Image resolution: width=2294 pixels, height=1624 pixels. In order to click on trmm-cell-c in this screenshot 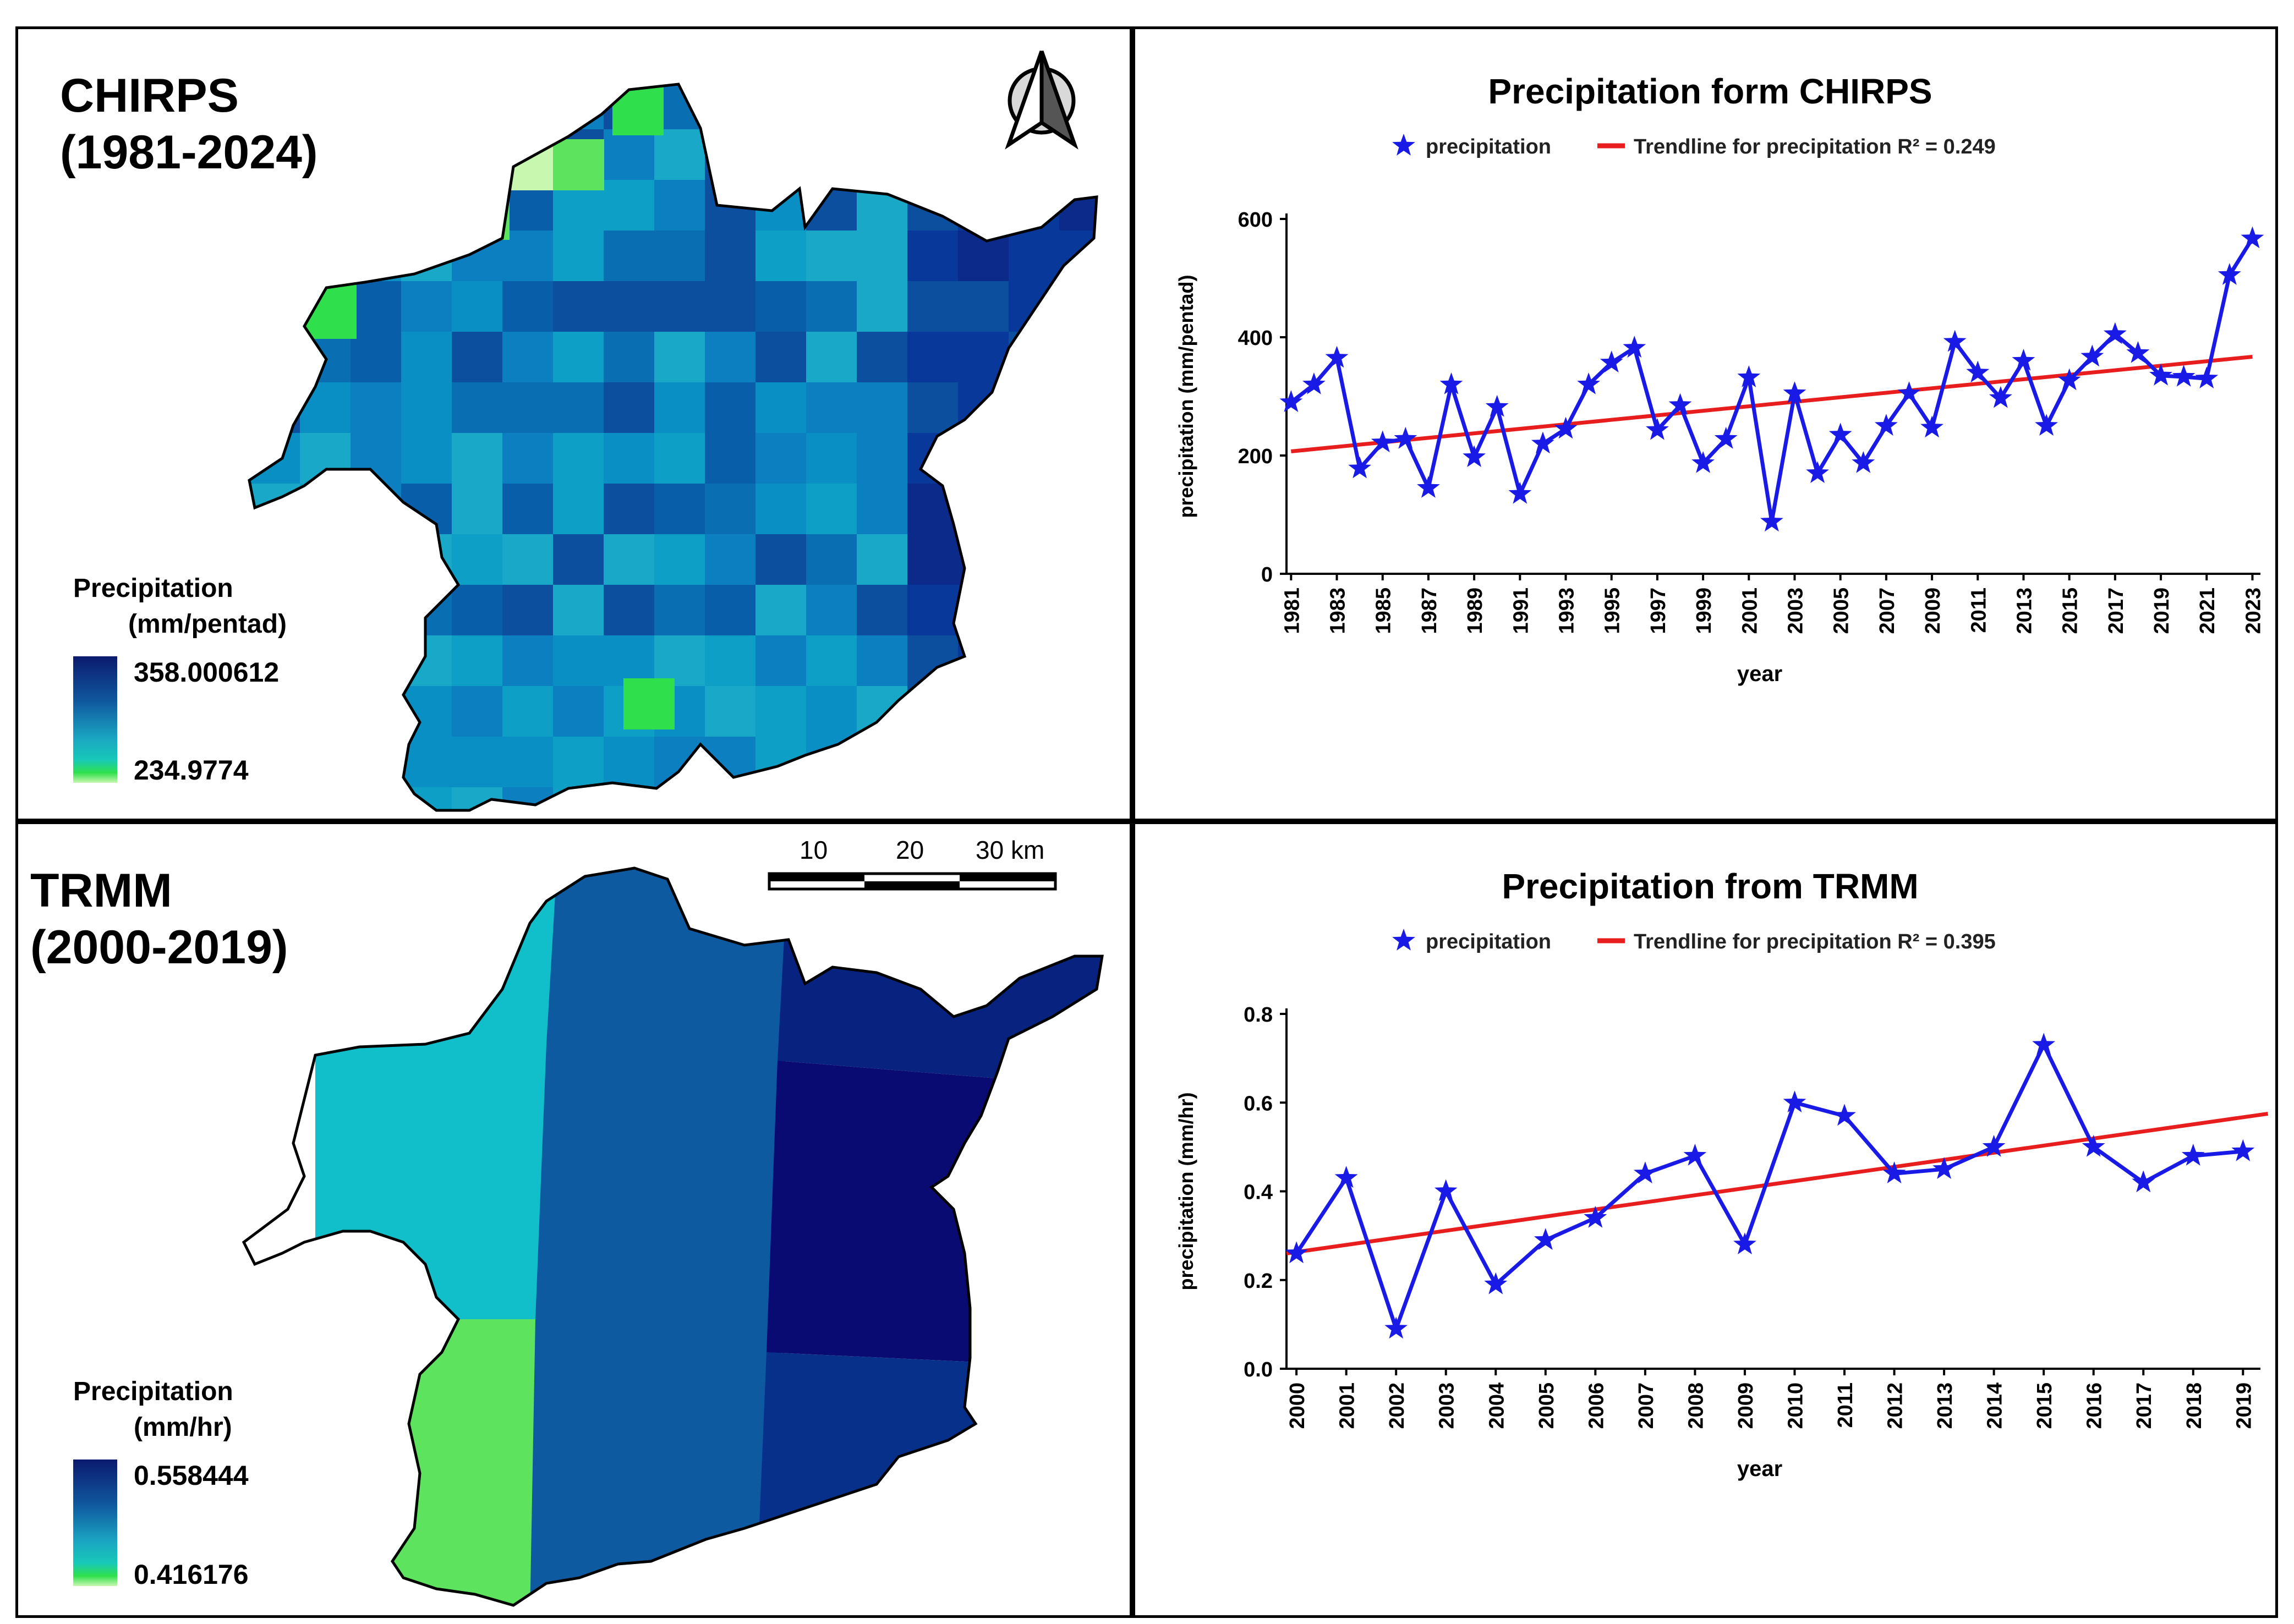, I will do `click(659, 1236)`.